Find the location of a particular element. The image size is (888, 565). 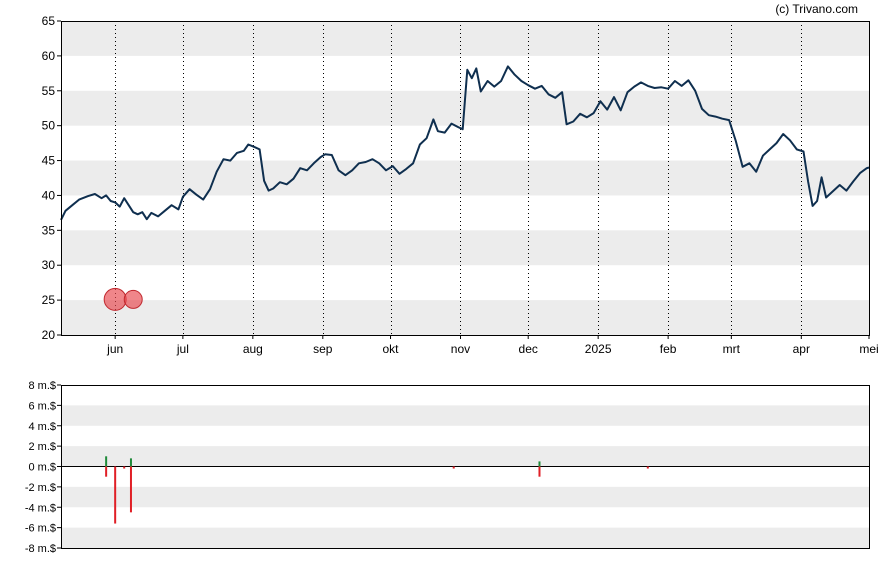

price-xtick-label: jun is located at coordinates (114, 349).